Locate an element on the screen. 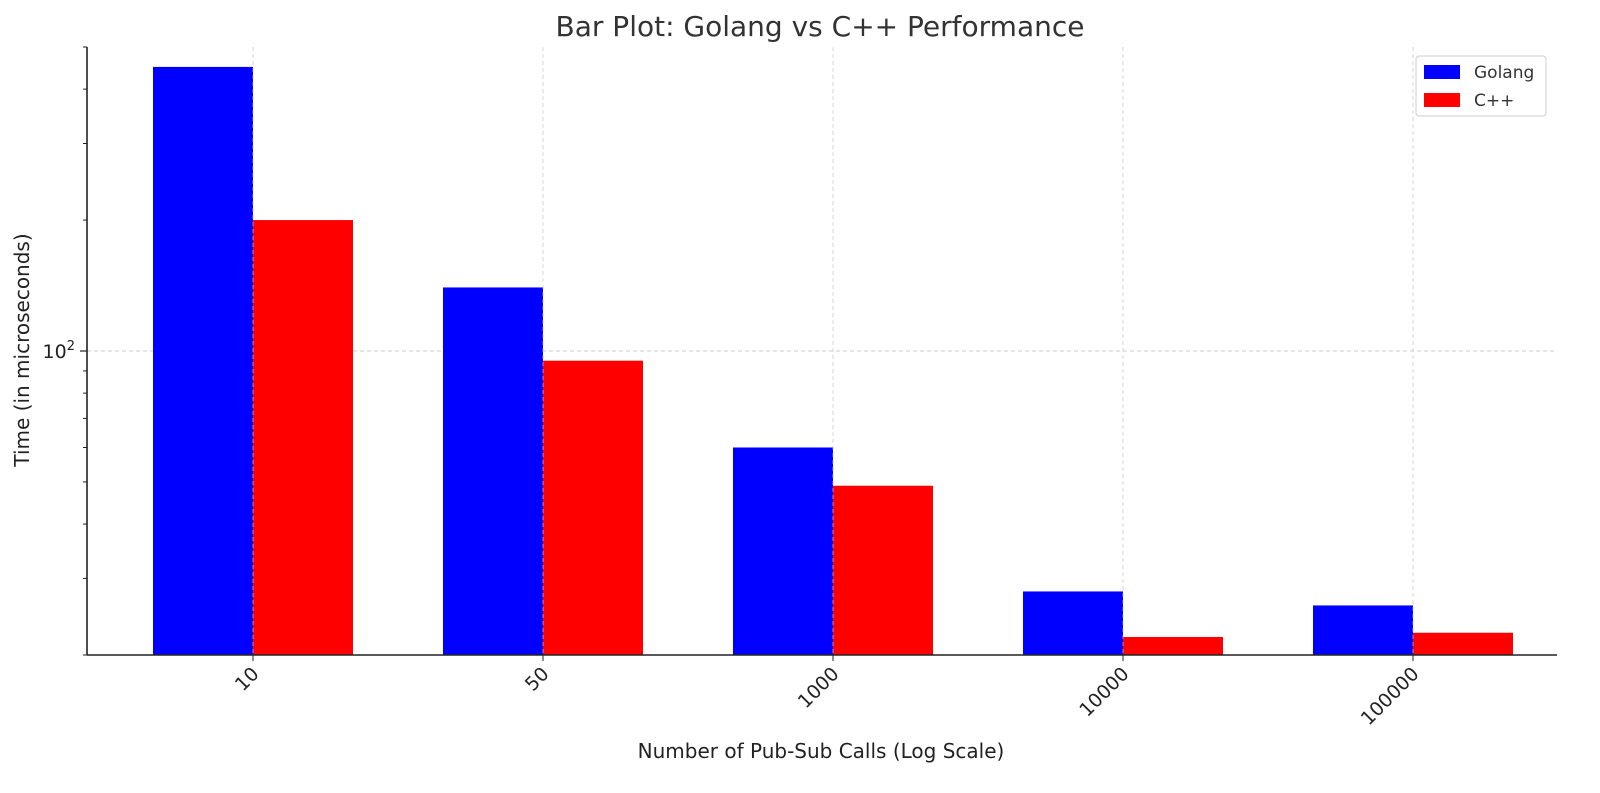 The image size is (1600, 793). y-axis-label: Time (in microseconds) is located at coordinates (22, 350).